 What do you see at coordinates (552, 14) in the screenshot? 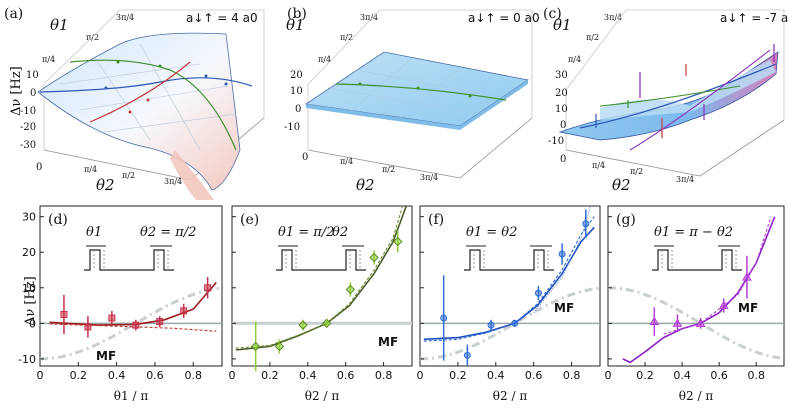
I see `panel-c-label: (c)` at bounding box center [552, 14].